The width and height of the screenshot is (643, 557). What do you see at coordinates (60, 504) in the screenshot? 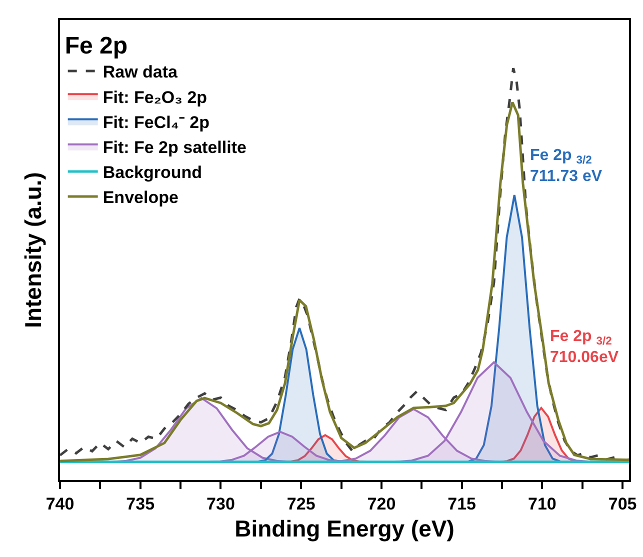
I see `x-tick-label: 740` at bounding box center [60, 504].